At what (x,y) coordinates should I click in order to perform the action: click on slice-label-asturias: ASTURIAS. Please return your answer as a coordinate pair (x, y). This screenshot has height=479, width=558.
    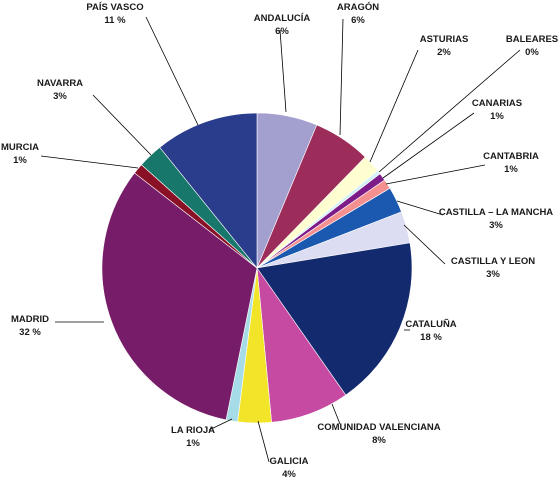
    Looking at the image, I should click on (444, 39).